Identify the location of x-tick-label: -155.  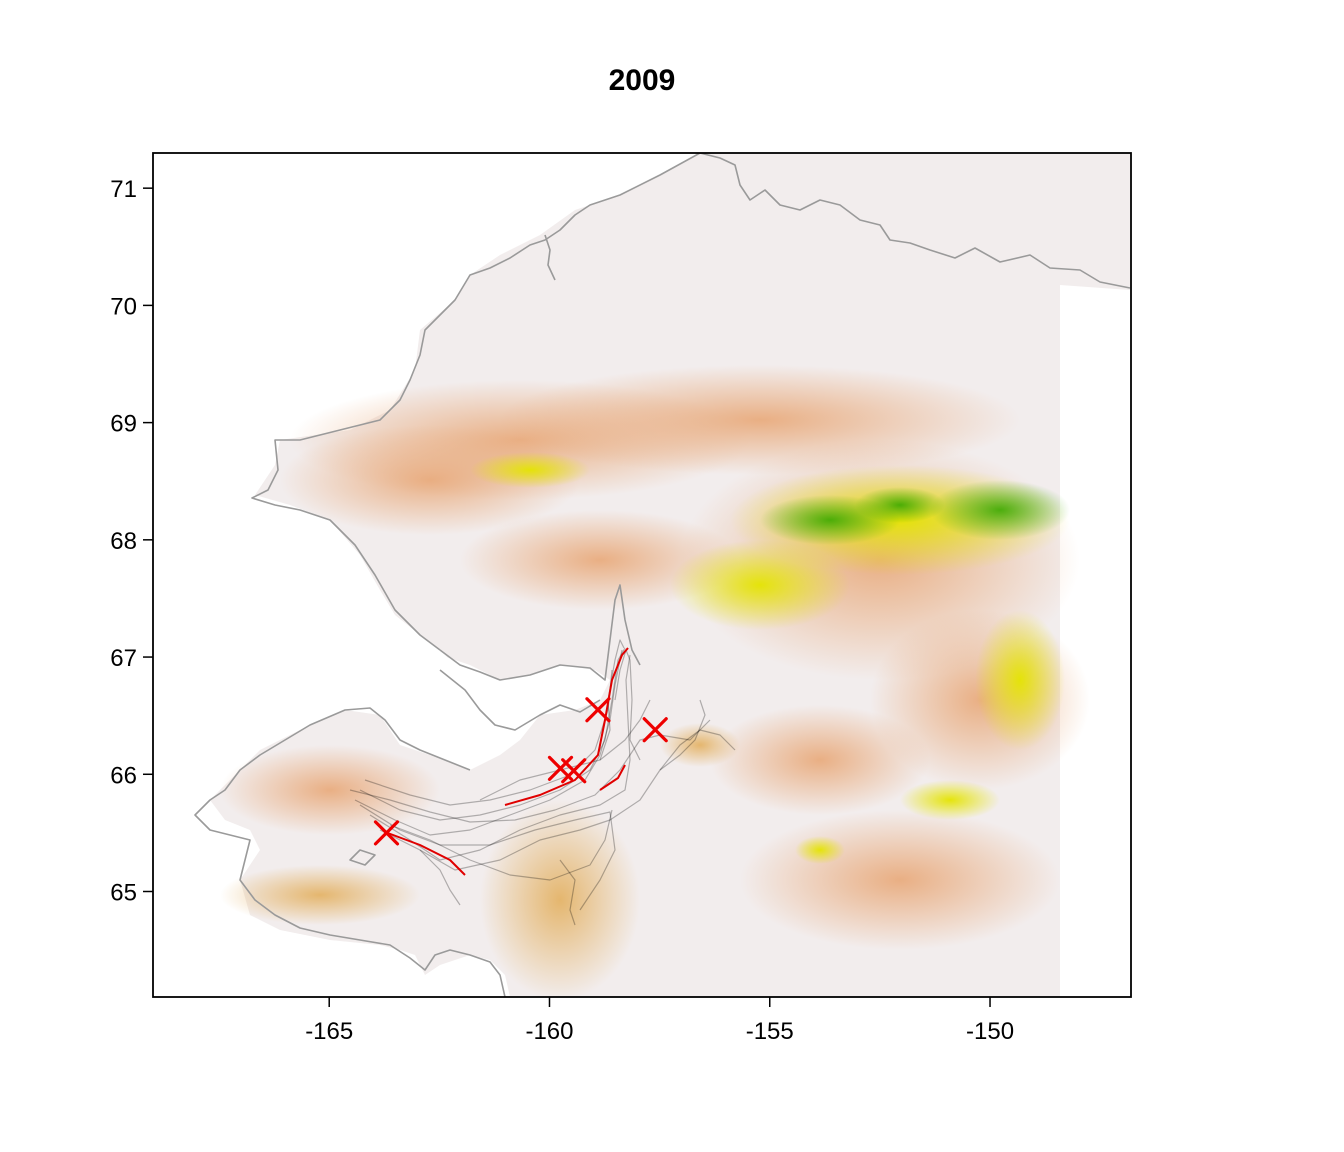
(770, 1031).